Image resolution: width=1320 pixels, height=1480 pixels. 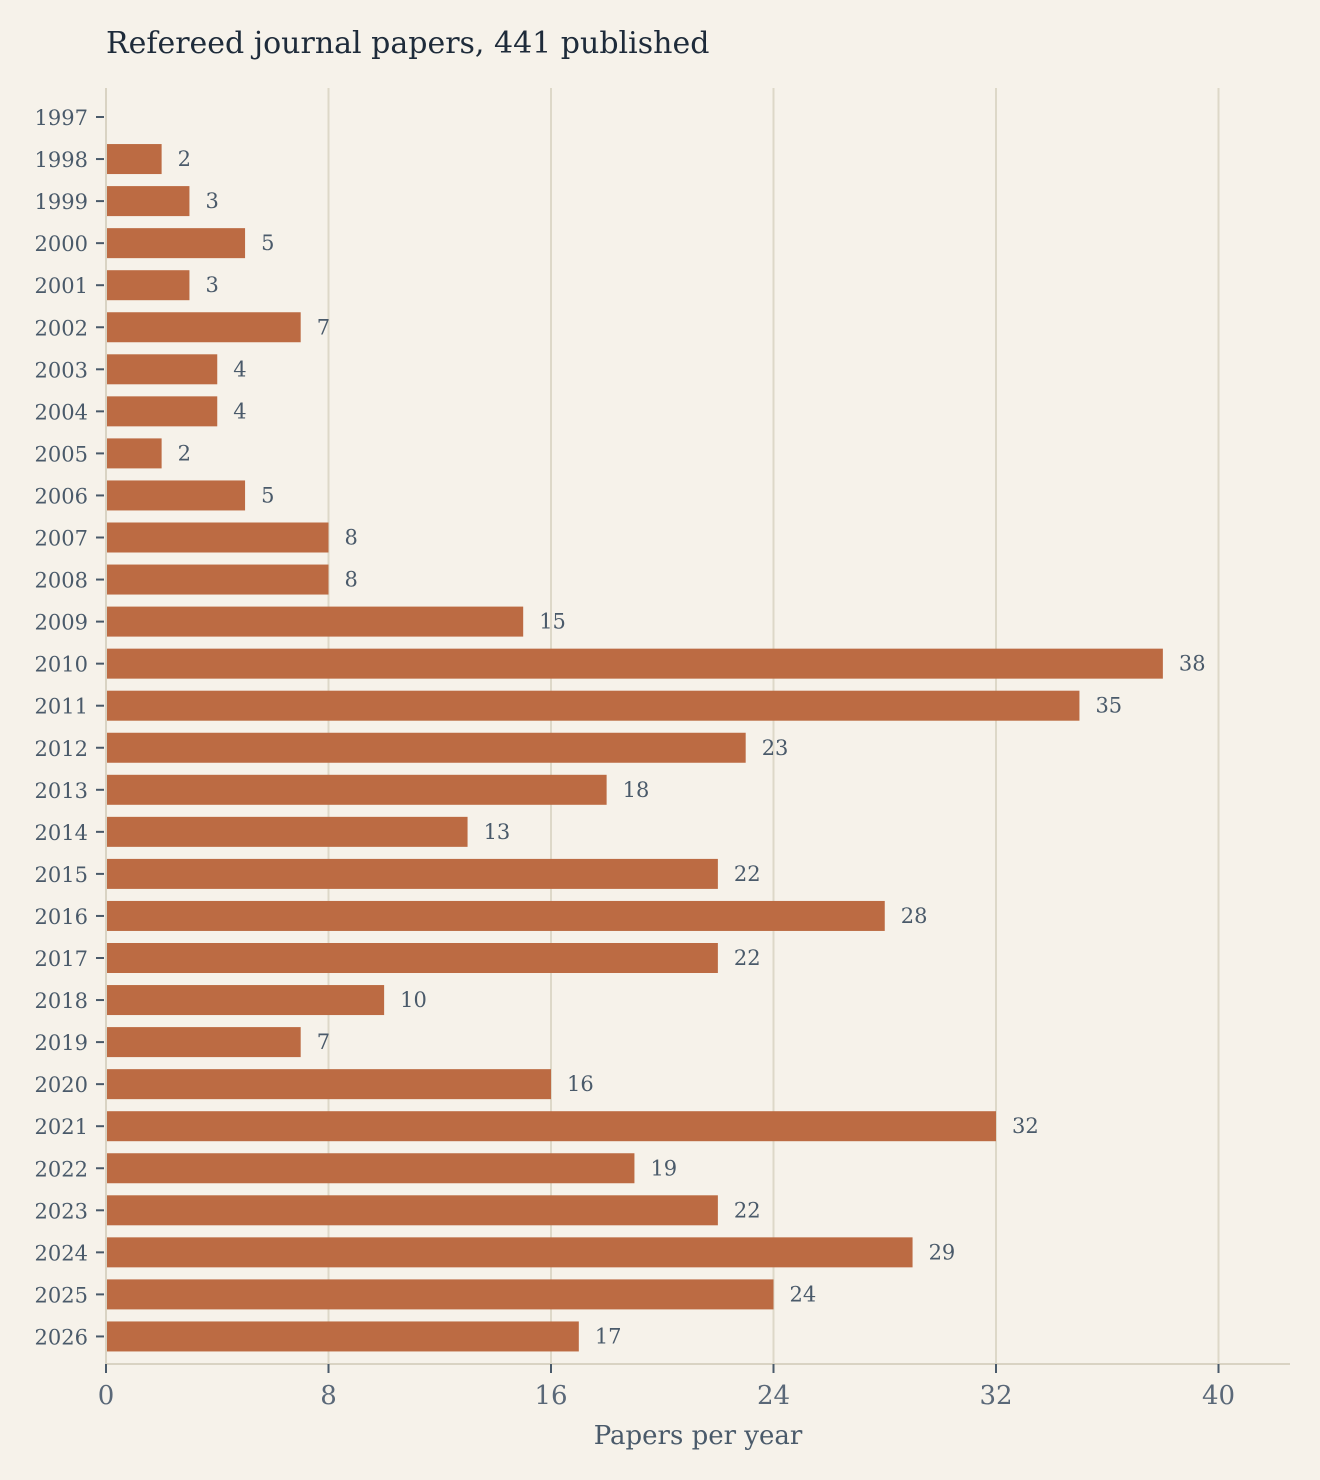 What do you see at coordinates (61, 370) in the screenshot?
I see `ytick-label-2003: 2003` at bounding box center [61, 370].